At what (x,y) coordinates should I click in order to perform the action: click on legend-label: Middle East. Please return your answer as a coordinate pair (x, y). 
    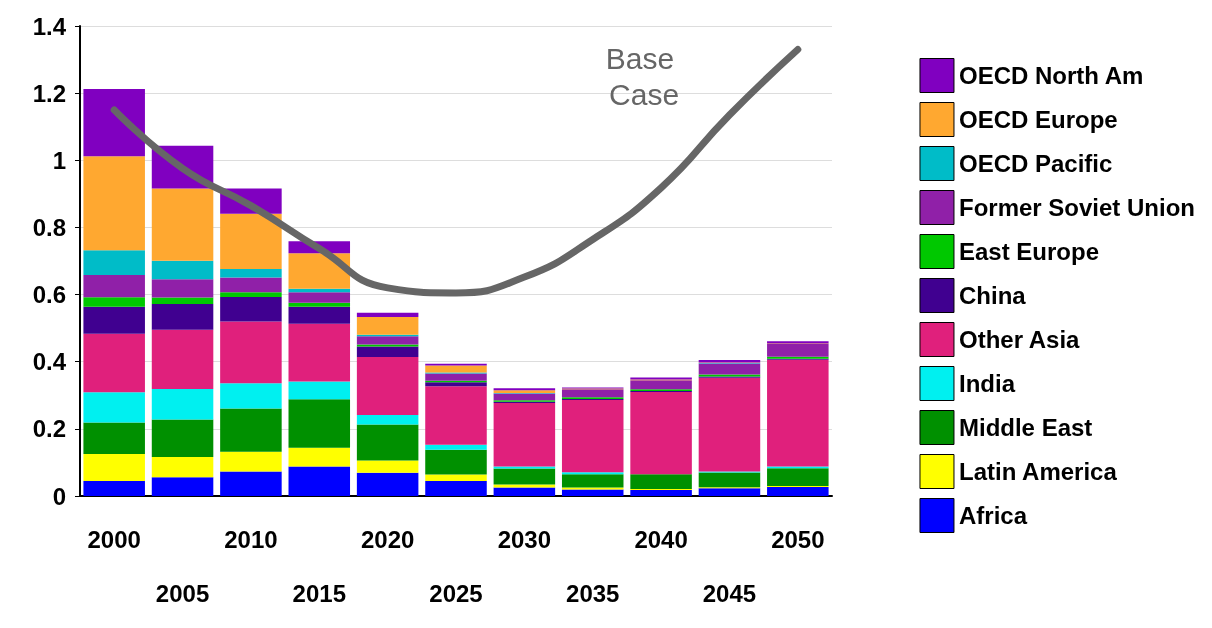
    Looking at the image, I should click on (1025, 427).